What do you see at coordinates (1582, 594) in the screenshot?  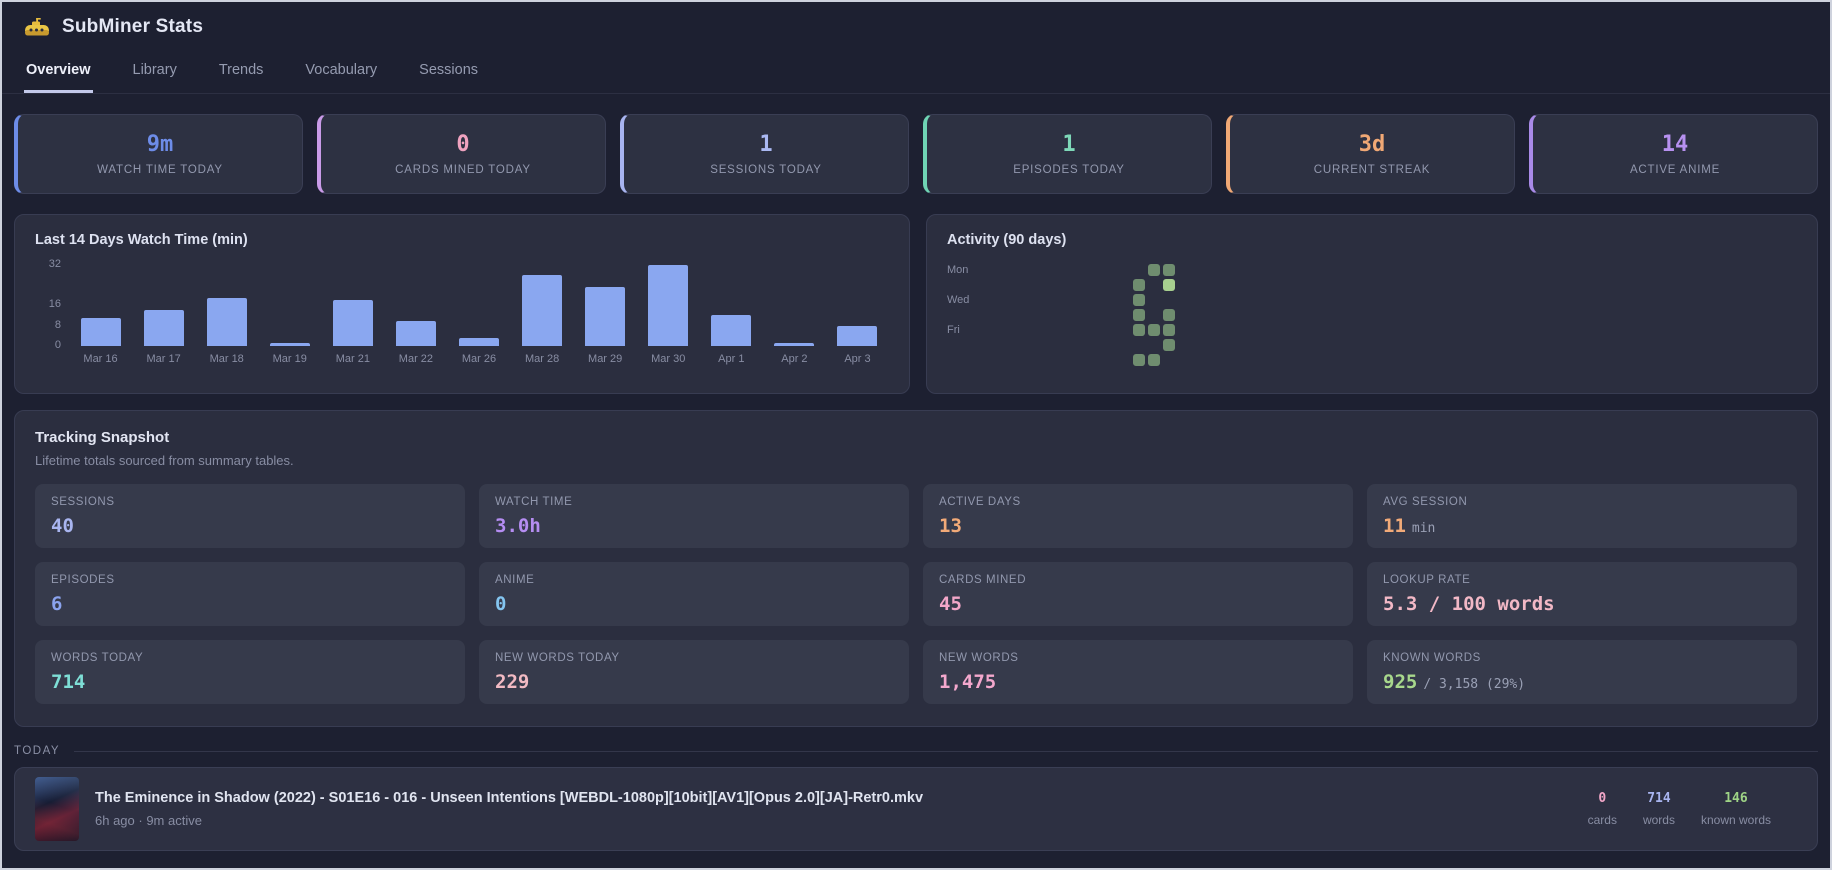 I see `tracking-cell-lookup-rate: LOOKUP RATE 5.3 / 100 words` at bounding box center [1582, 594].